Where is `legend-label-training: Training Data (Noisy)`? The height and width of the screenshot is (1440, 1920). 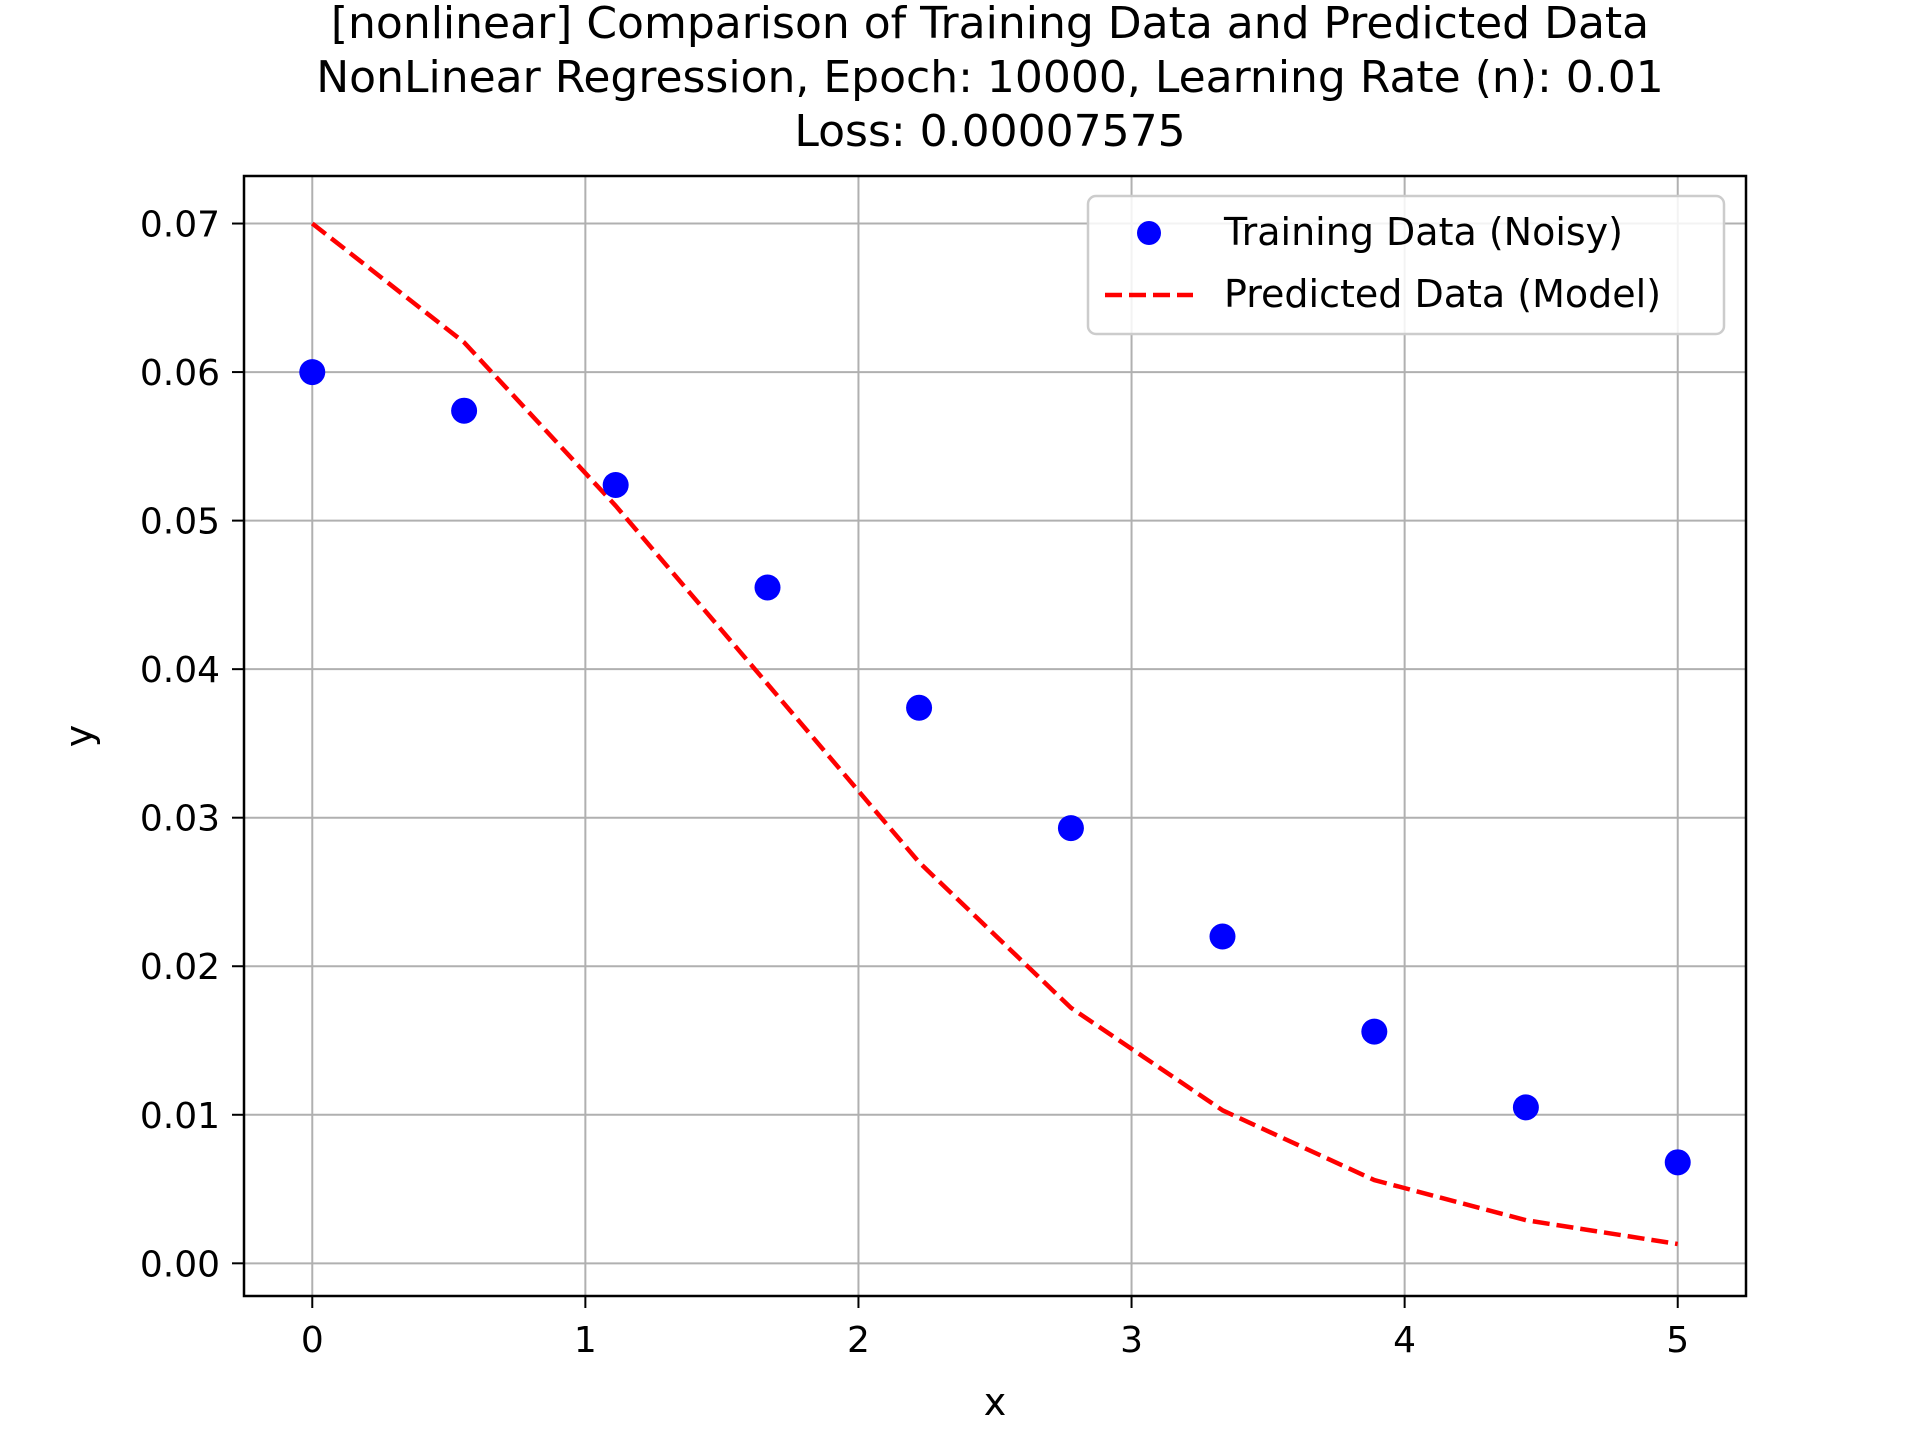 legend-label-training: Training Data (Noisy) is located at coordinates (1423, 232).